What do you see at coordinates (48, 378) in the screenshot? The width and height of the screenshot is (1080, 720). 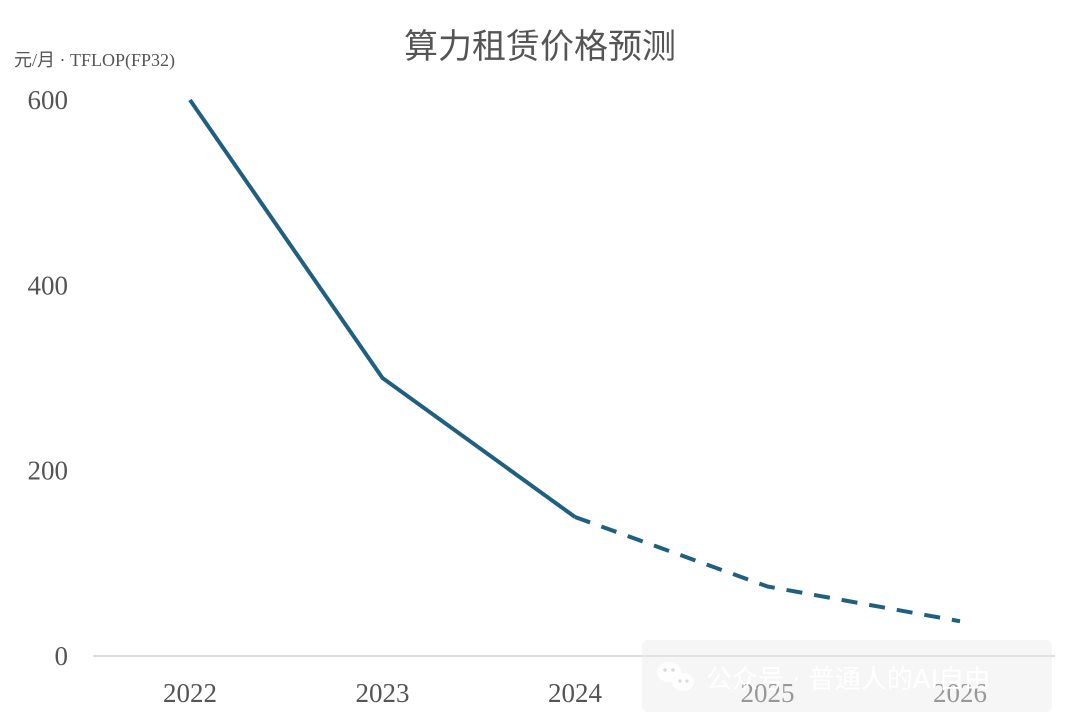 I see `y-axis-tick-labels: 0 200 400 600` at bounding box center [48, 378].